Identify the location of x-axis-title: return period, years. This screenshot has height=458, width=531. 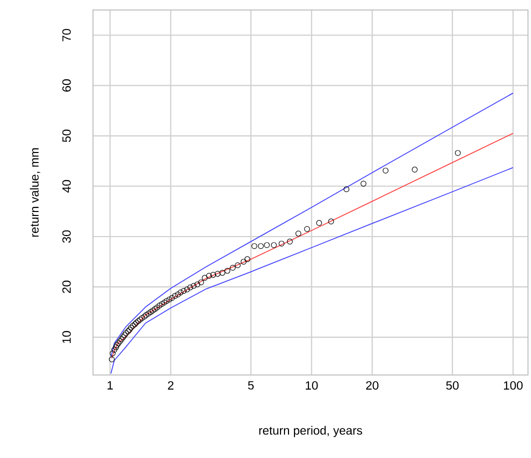
(310, 432).